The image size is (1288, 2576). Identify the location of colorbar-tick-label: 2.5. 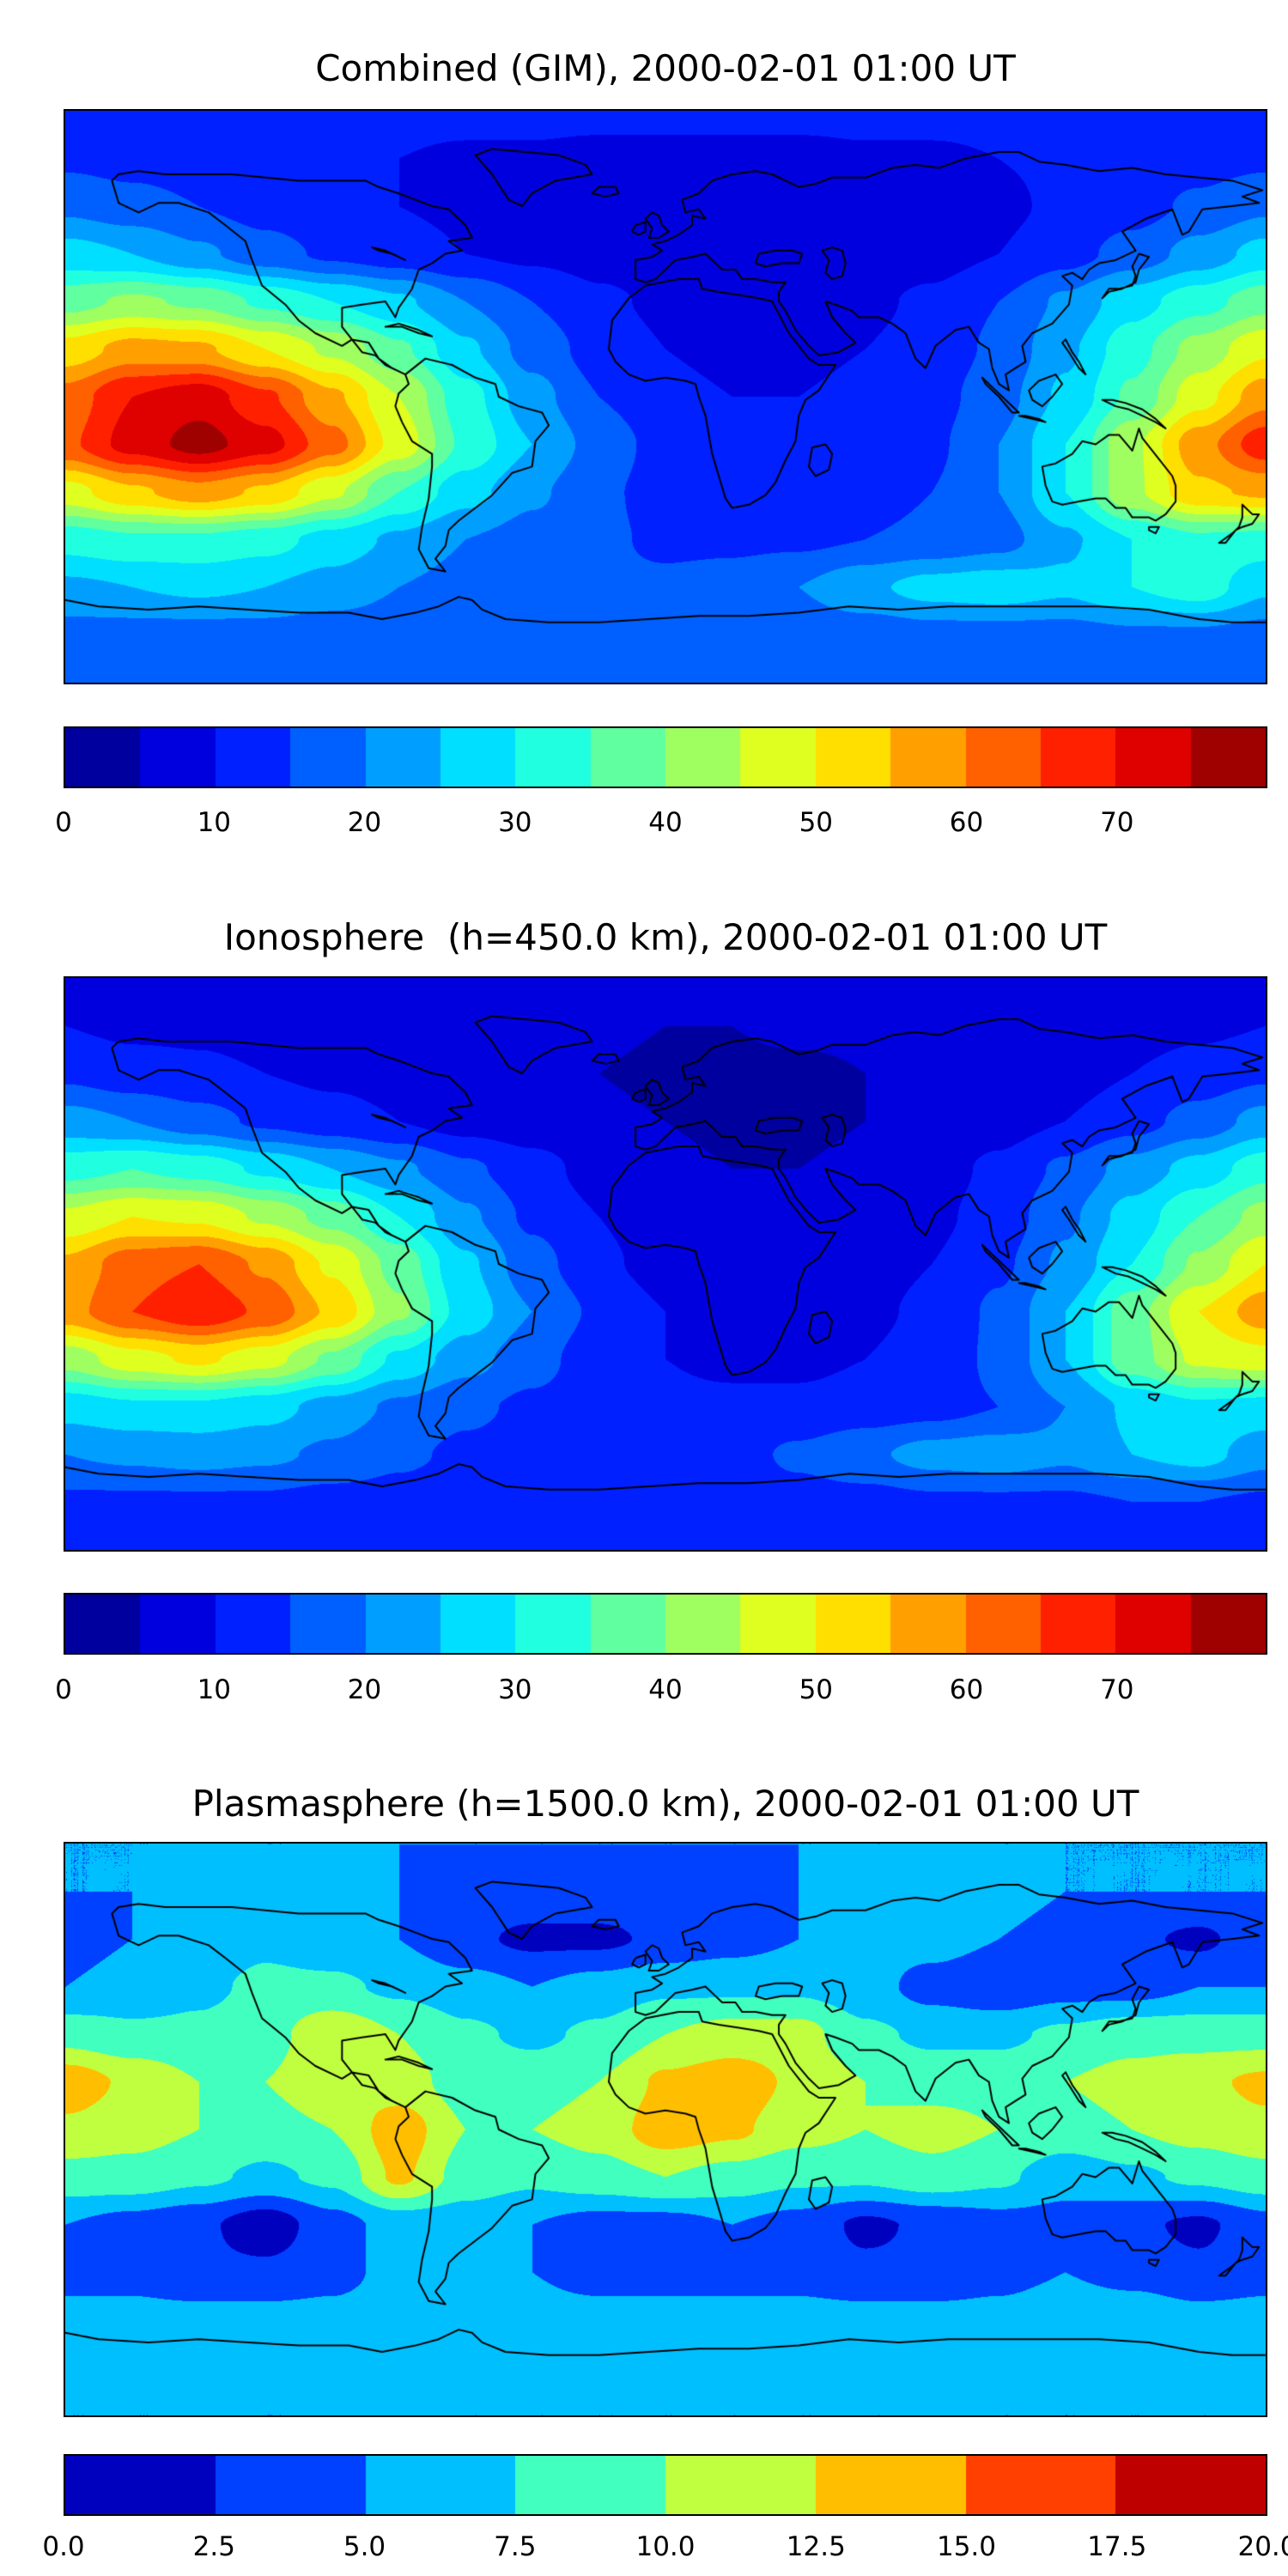
(213, 2546).